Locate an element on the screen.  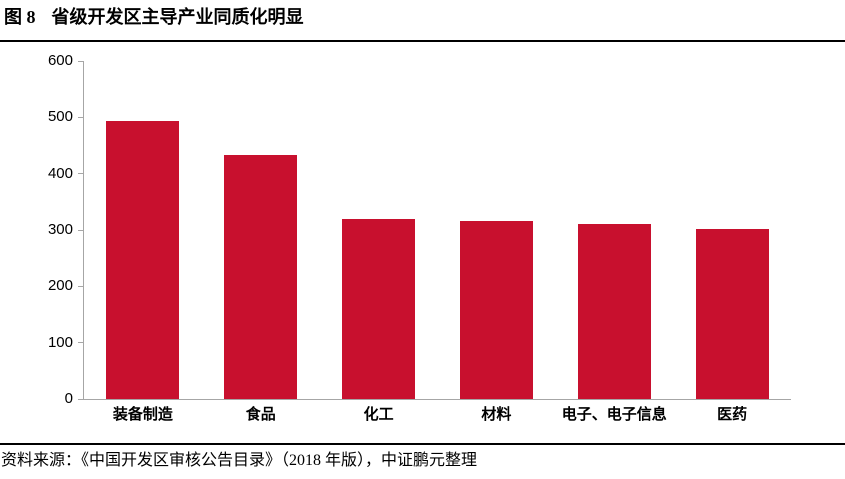
y-axis-label: 200 is located at coordinates (60, 286).